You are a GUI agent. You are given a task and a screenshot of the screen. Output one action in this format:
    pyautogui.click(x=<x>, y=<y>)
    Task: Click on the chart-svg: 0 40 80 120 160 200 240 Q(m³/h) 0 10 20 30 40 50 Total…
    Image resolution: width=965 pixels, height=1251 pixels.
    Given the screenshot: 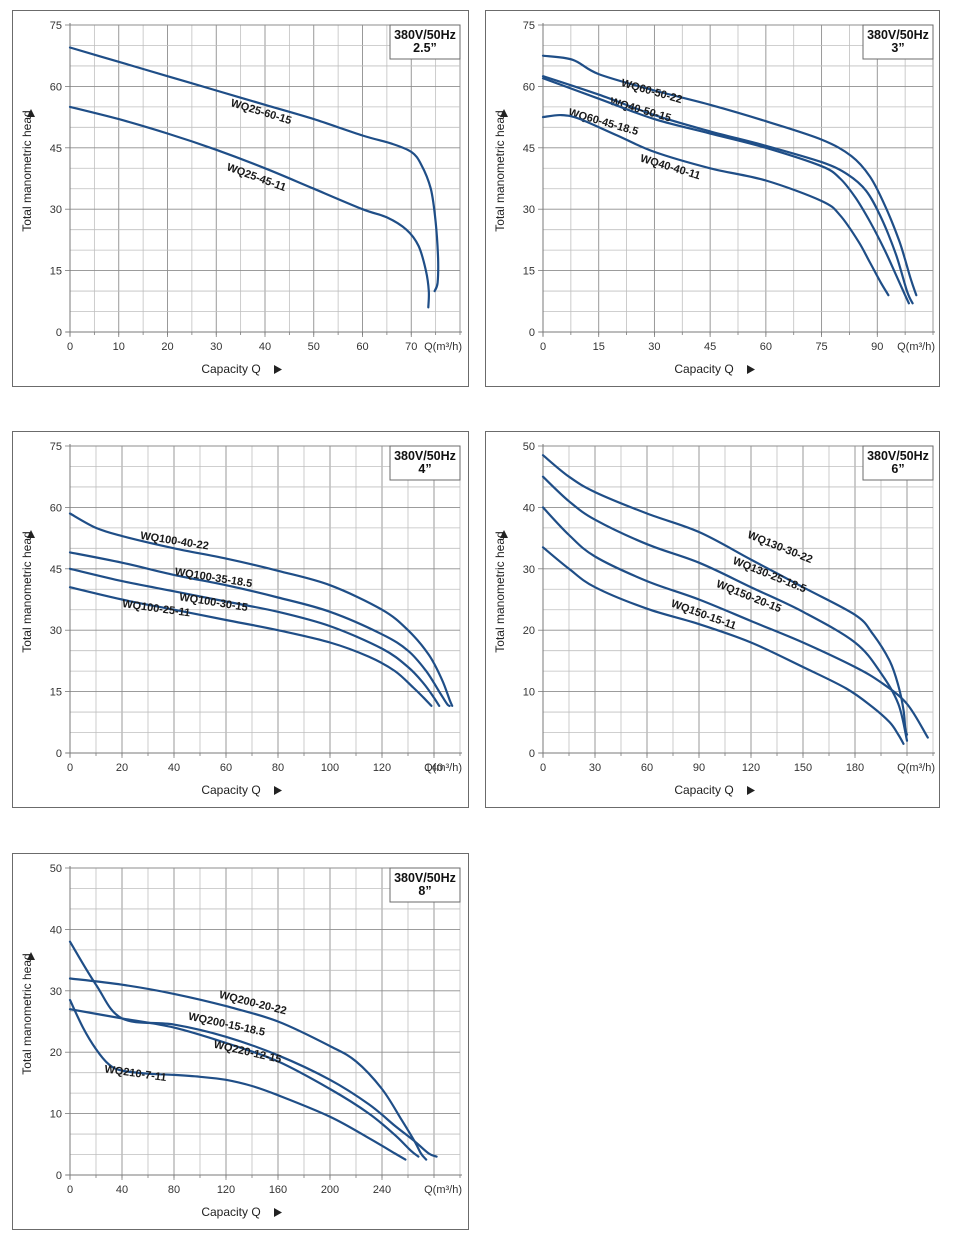 What is the action you would take?
    pyautogui.click(x=241, y=1041)
    